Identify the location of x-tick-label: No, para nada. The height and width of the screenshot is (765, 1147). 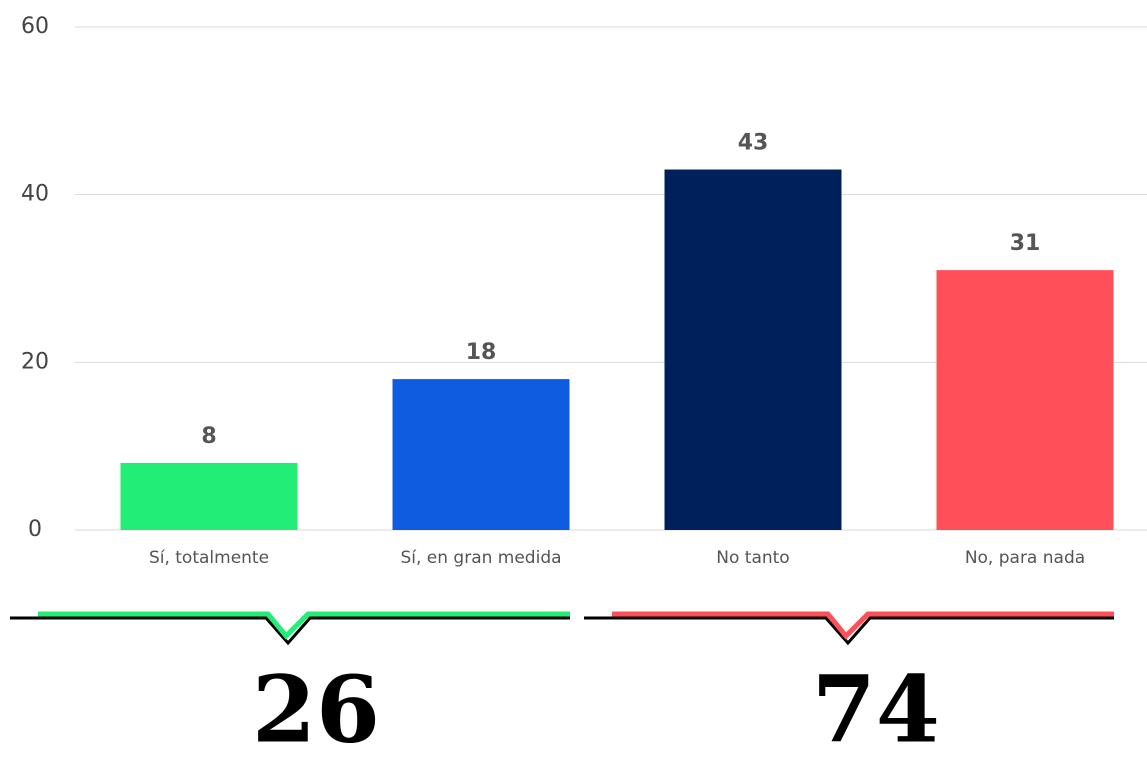
(1025, 558).